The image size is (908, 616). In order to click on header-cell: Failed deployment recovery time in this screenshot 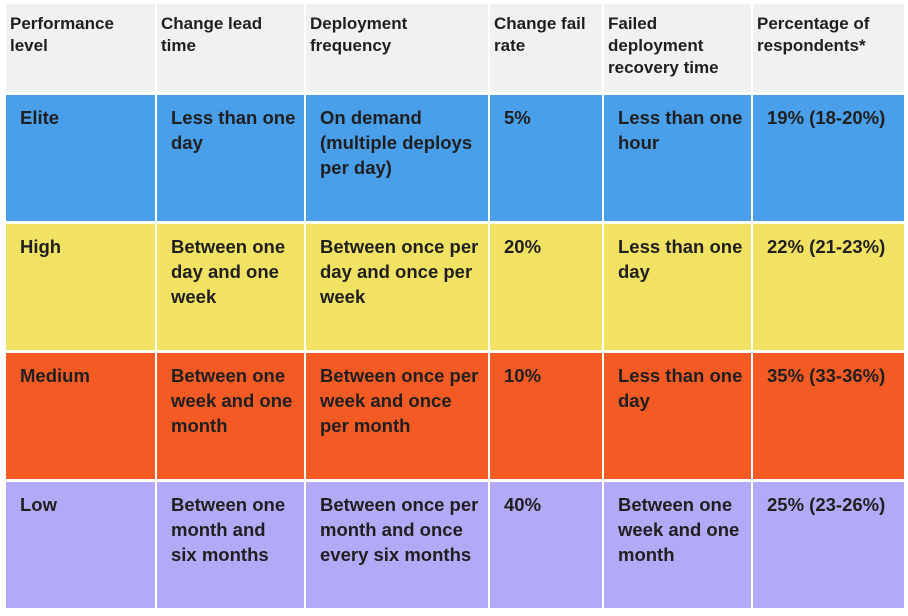, I will do `click(677, 48)`.